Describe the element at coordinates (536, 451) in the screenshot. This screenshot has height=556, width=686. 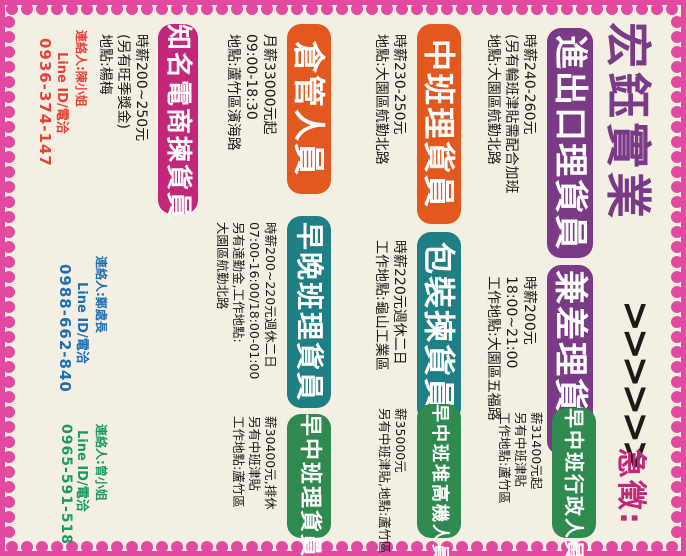
I see `job-line: 薪31400元起` at that location.